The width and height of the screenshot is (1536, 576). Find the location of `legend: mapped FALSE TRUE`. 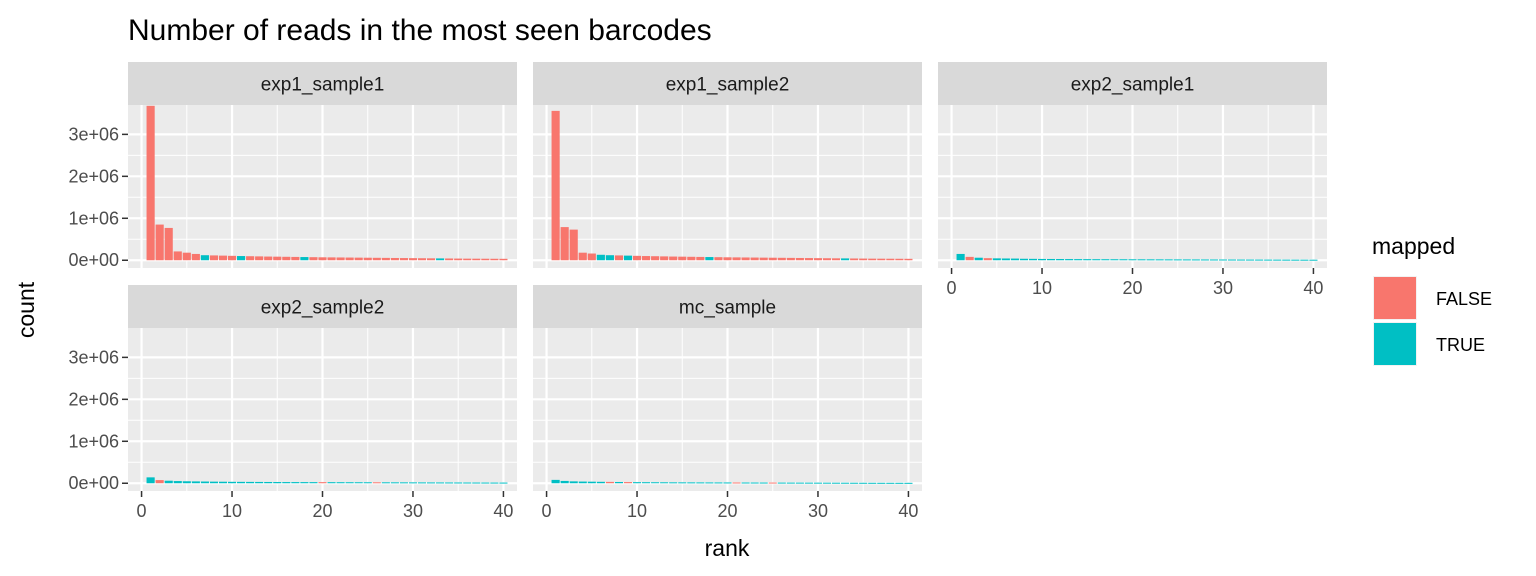

legend: mapped FALSE TRUE is located at coordinates (1432, 299).